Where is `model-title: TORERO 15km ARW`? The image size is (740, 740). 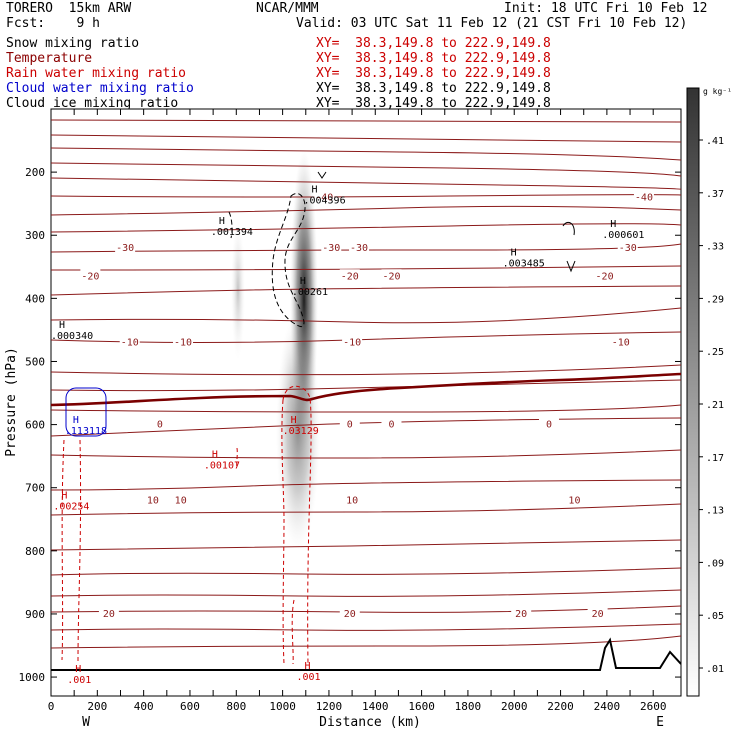
model-title: TORERO 15km ARW is located at coordinates (69, 8).